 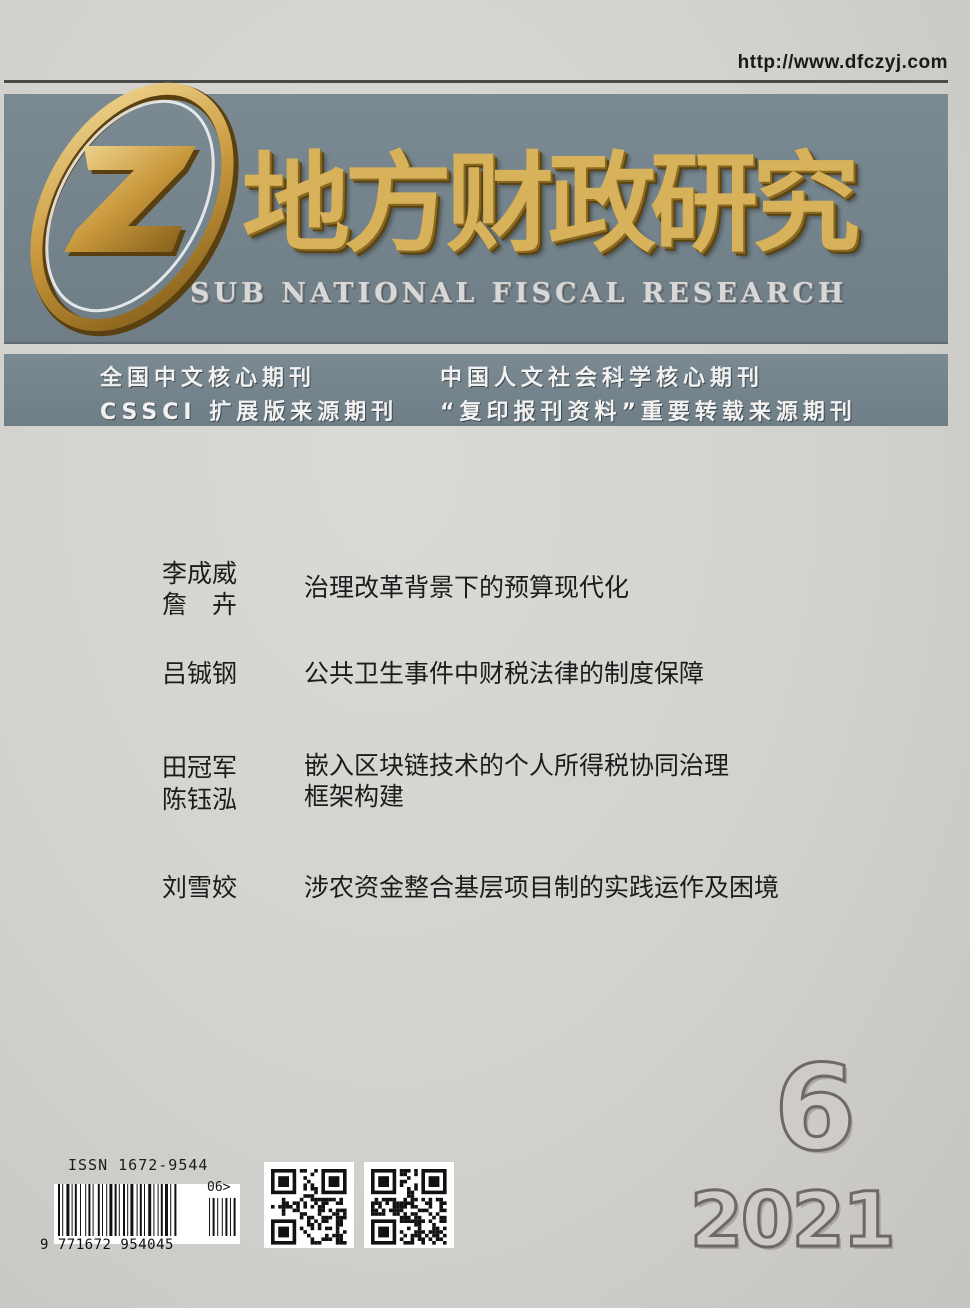 What do you see at coordinates (200, 799) in the screenshot?
I see `article-author: 陈钰泓` at bounding box center [200, 799].